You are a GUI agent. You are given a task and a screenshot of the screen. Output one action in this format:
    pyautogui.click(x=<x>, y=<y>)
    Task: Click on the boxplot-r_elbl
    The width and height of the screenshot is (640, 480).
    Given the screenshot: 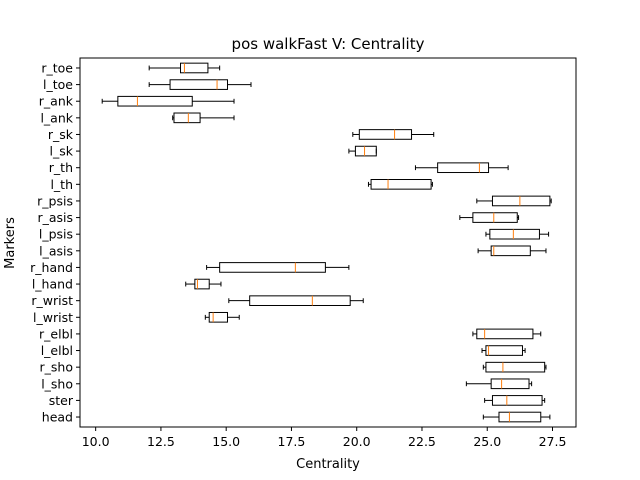 What is the action you would take?
    pyautogui.click(x=507, y=334)
    